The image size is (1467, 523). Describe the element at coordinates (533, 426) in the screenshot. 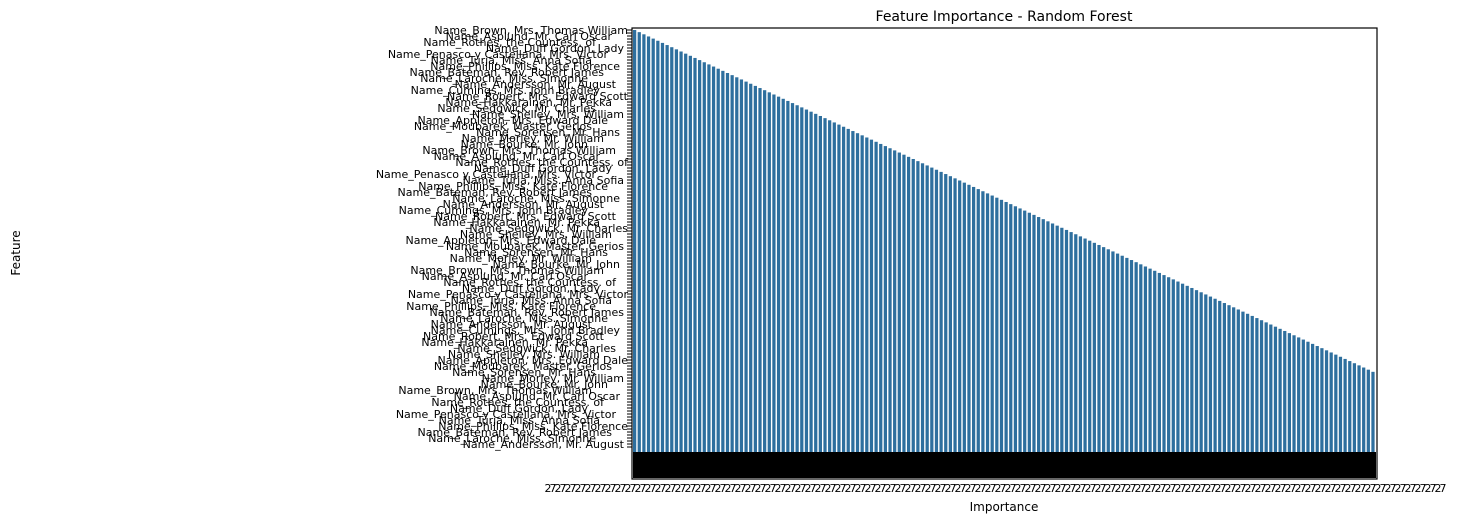

I see `y-tick-label: Name_Phillips, Miss. Kate Florence` at that location.